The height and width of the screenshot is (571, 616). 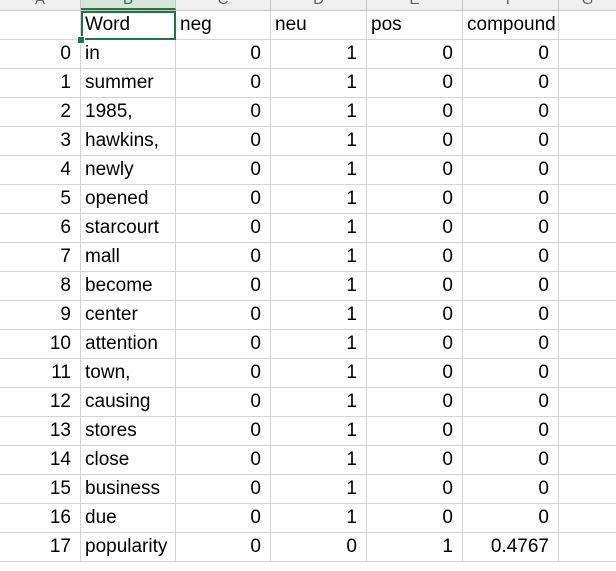 What do you see at coordinates (40, 257) in the screenshot?
I see `cell-index: 7` at bounding box center [40, 257].